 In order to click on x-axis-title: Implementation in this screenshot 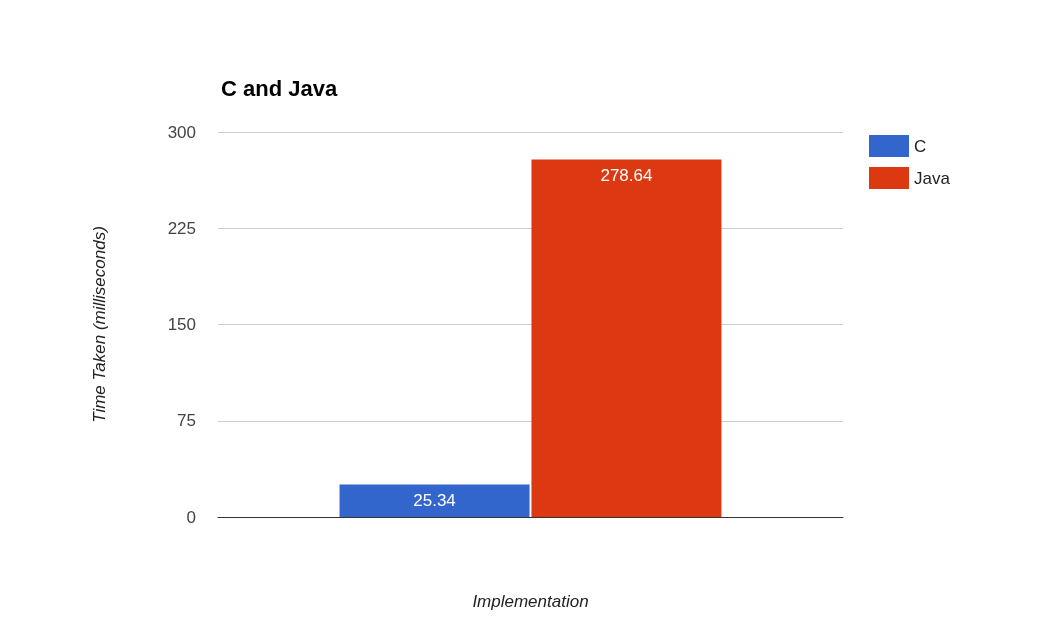, I will do `click(530, 601)`.